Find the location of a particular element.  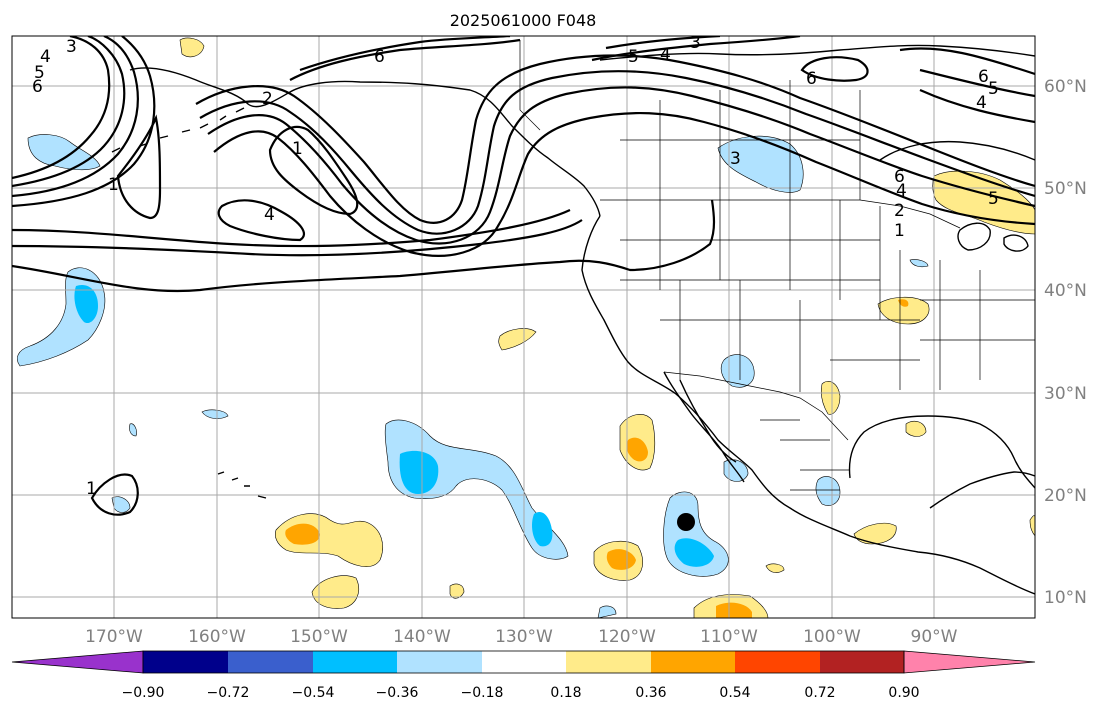

colorbar-tick-label: −0.72 is located at coordinates (228, 693).